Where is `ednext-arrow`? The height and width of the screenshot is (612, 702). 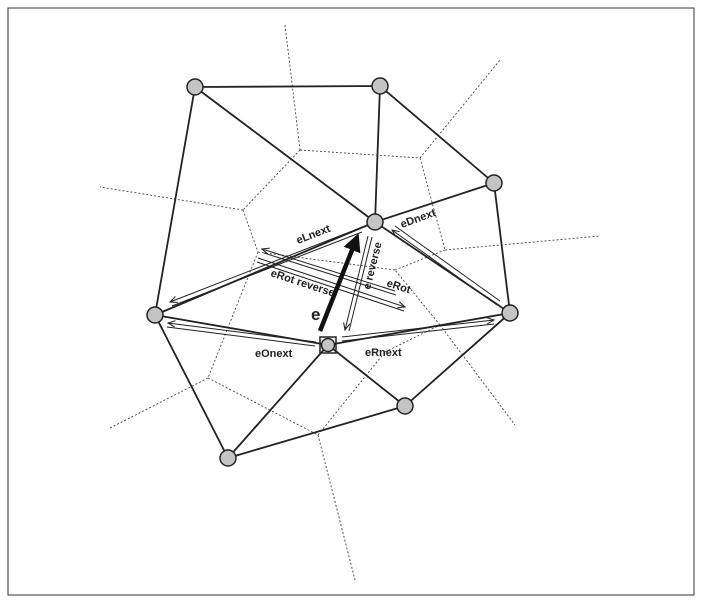 ednext-arrow is located at coordinates (446, 265).